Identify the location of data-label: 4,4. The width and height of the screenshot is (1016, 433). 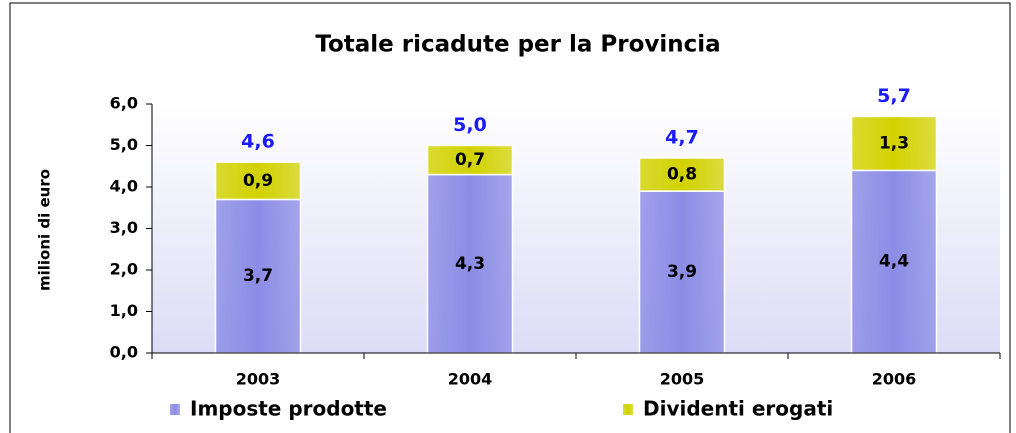
(894, 262).